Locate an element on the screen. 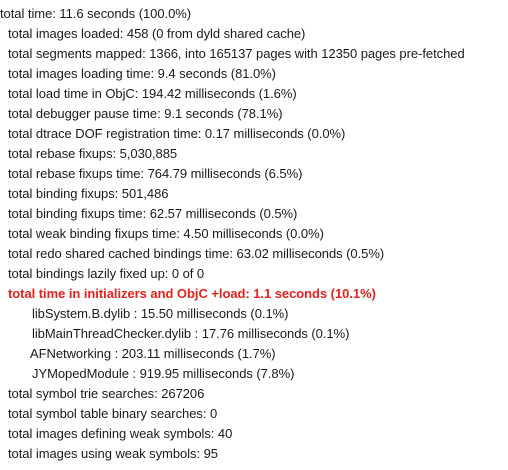  symbol-trie-searches-line: total symbol trie searches: 267206 is located at coordinates (106, 393).